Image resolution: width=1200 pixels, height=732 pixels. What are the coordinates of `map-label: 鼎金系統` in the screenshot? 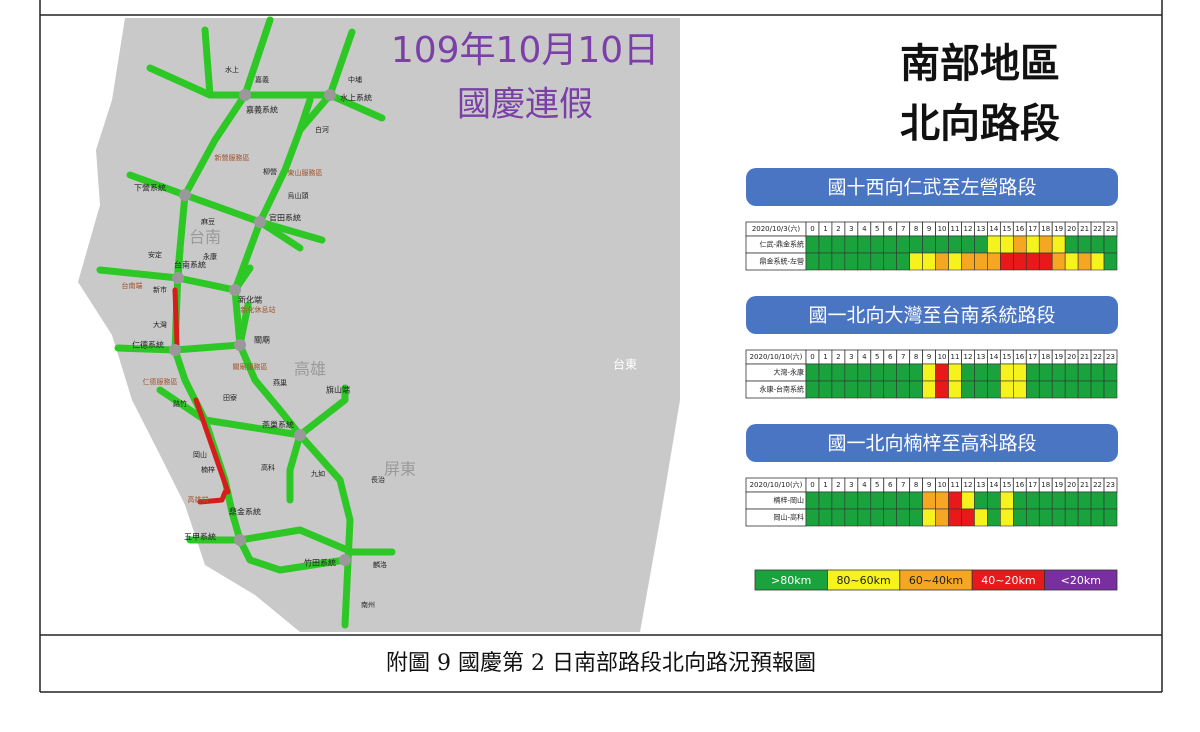 It's located at (245, 512).